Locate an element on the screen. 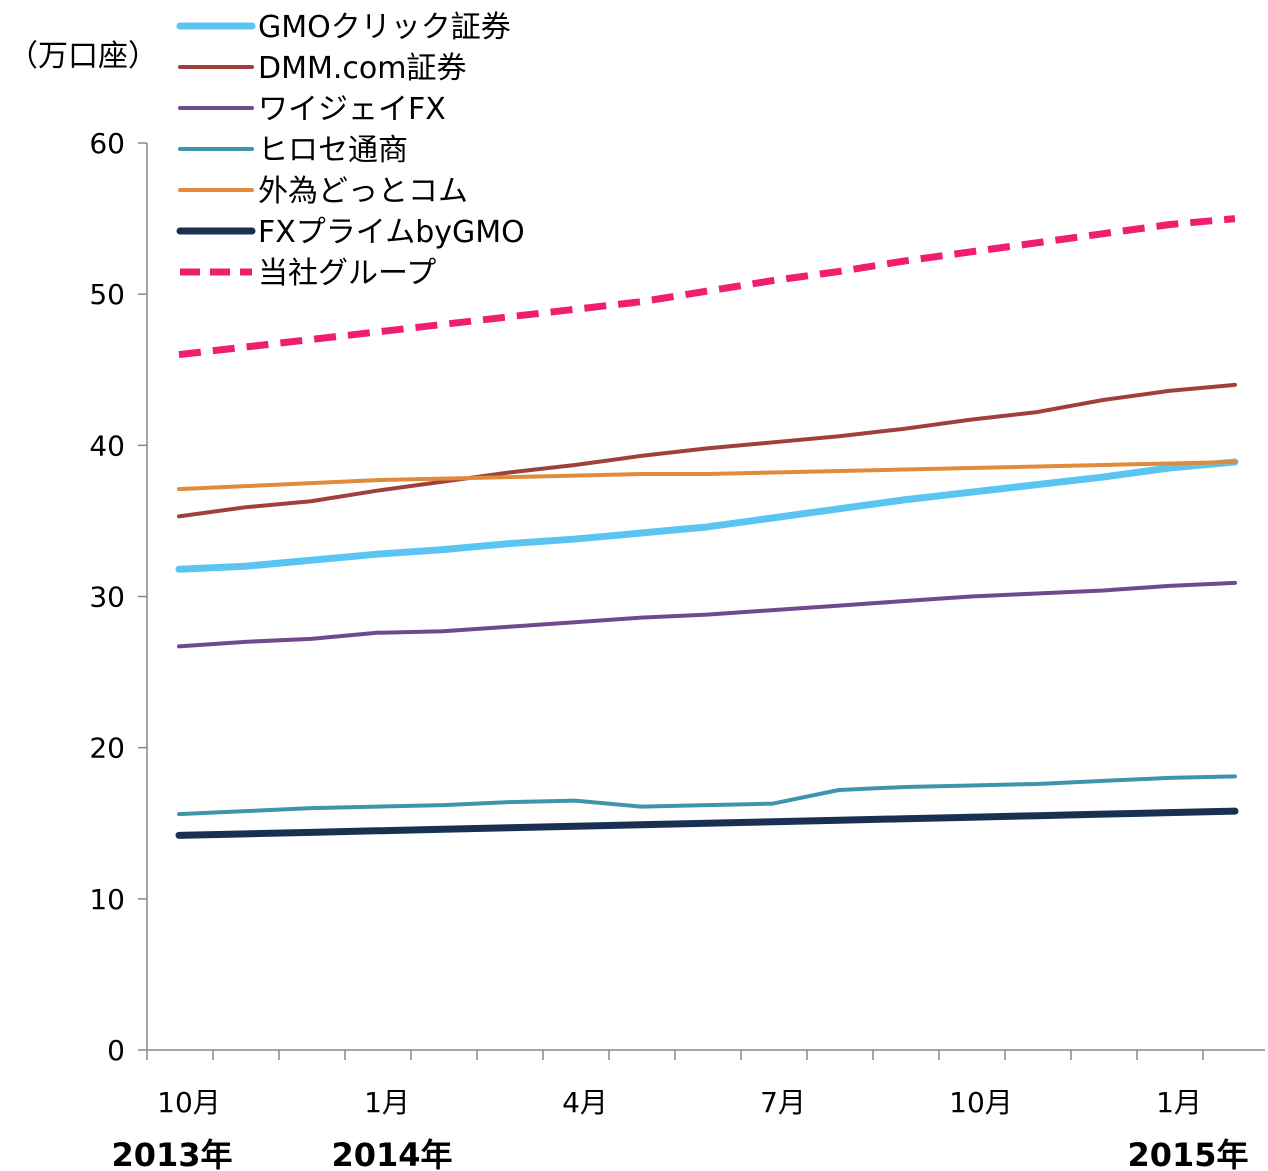 The height and width of the screenshot is (1171, 1268). y-tick-label: 20 is located at coordinates (107, 748).